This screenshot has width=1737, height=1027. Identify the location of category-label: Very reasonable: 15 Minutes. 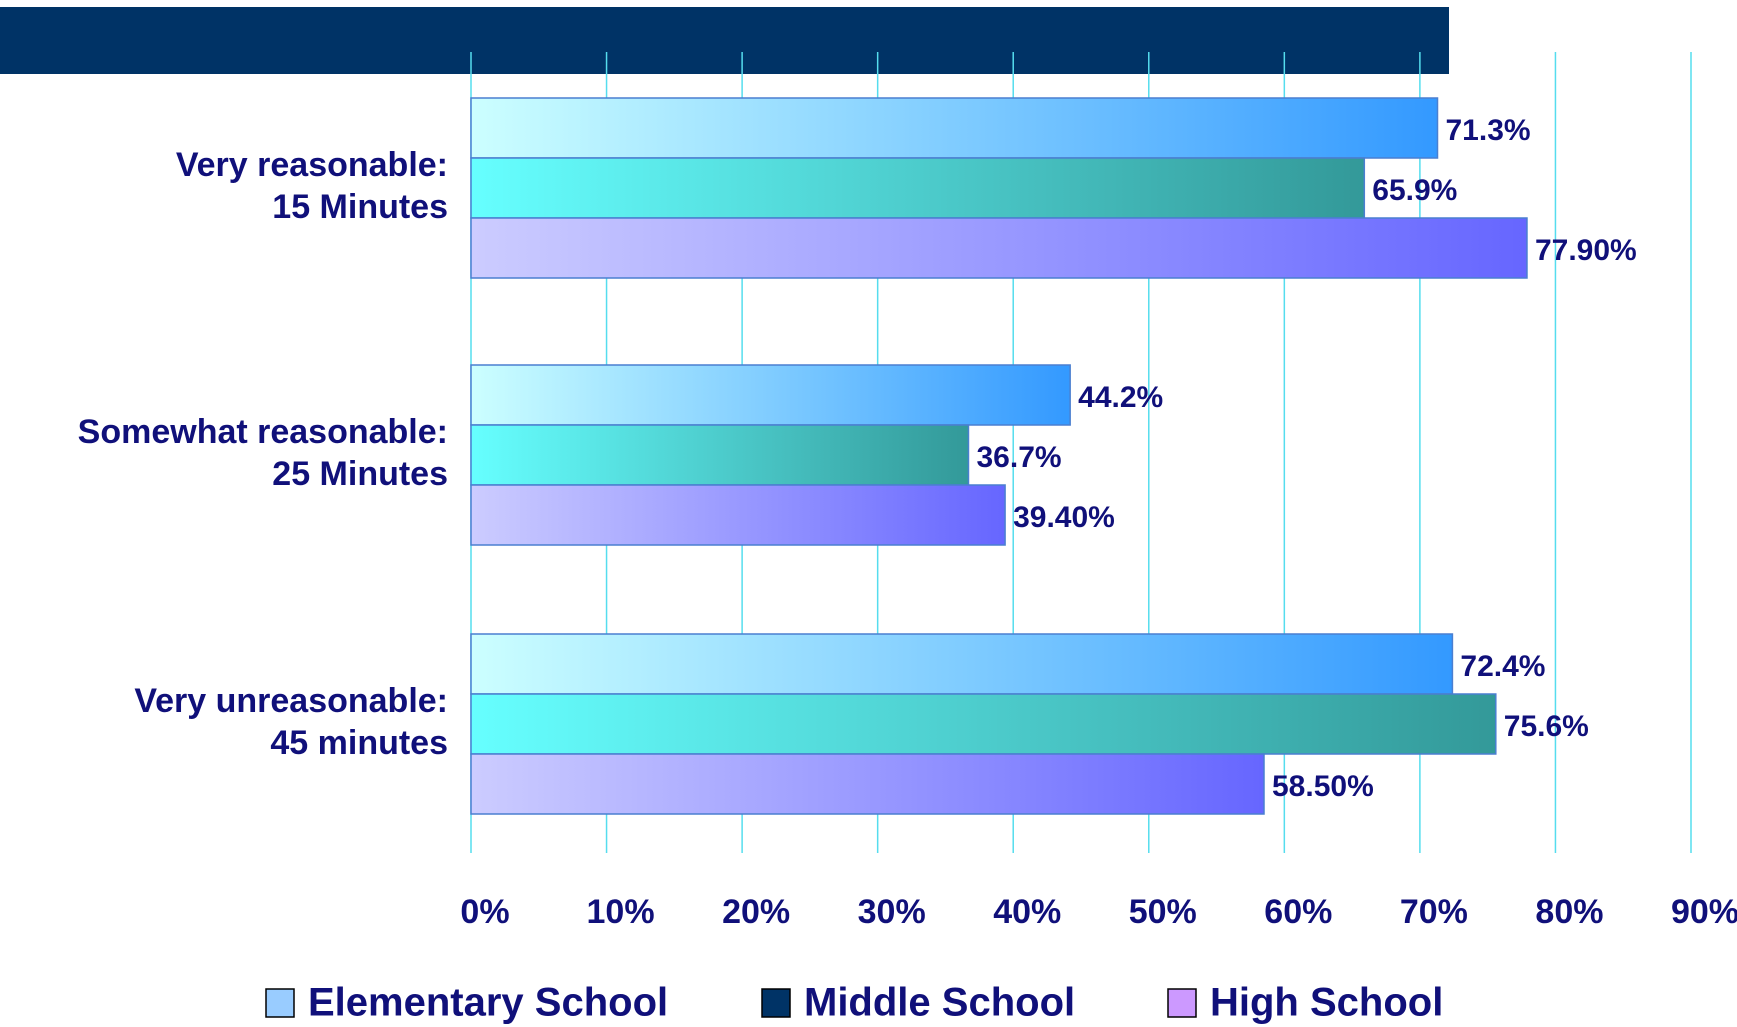
(312, 186).